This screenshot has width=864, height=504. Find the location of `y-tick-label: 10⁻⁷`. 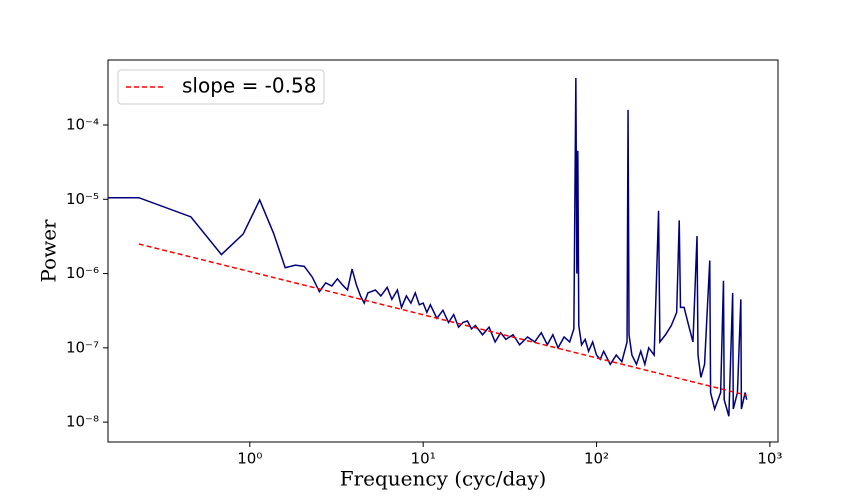

y-tick-label: 10⁻⁷ is located at coordinates (82, 347).